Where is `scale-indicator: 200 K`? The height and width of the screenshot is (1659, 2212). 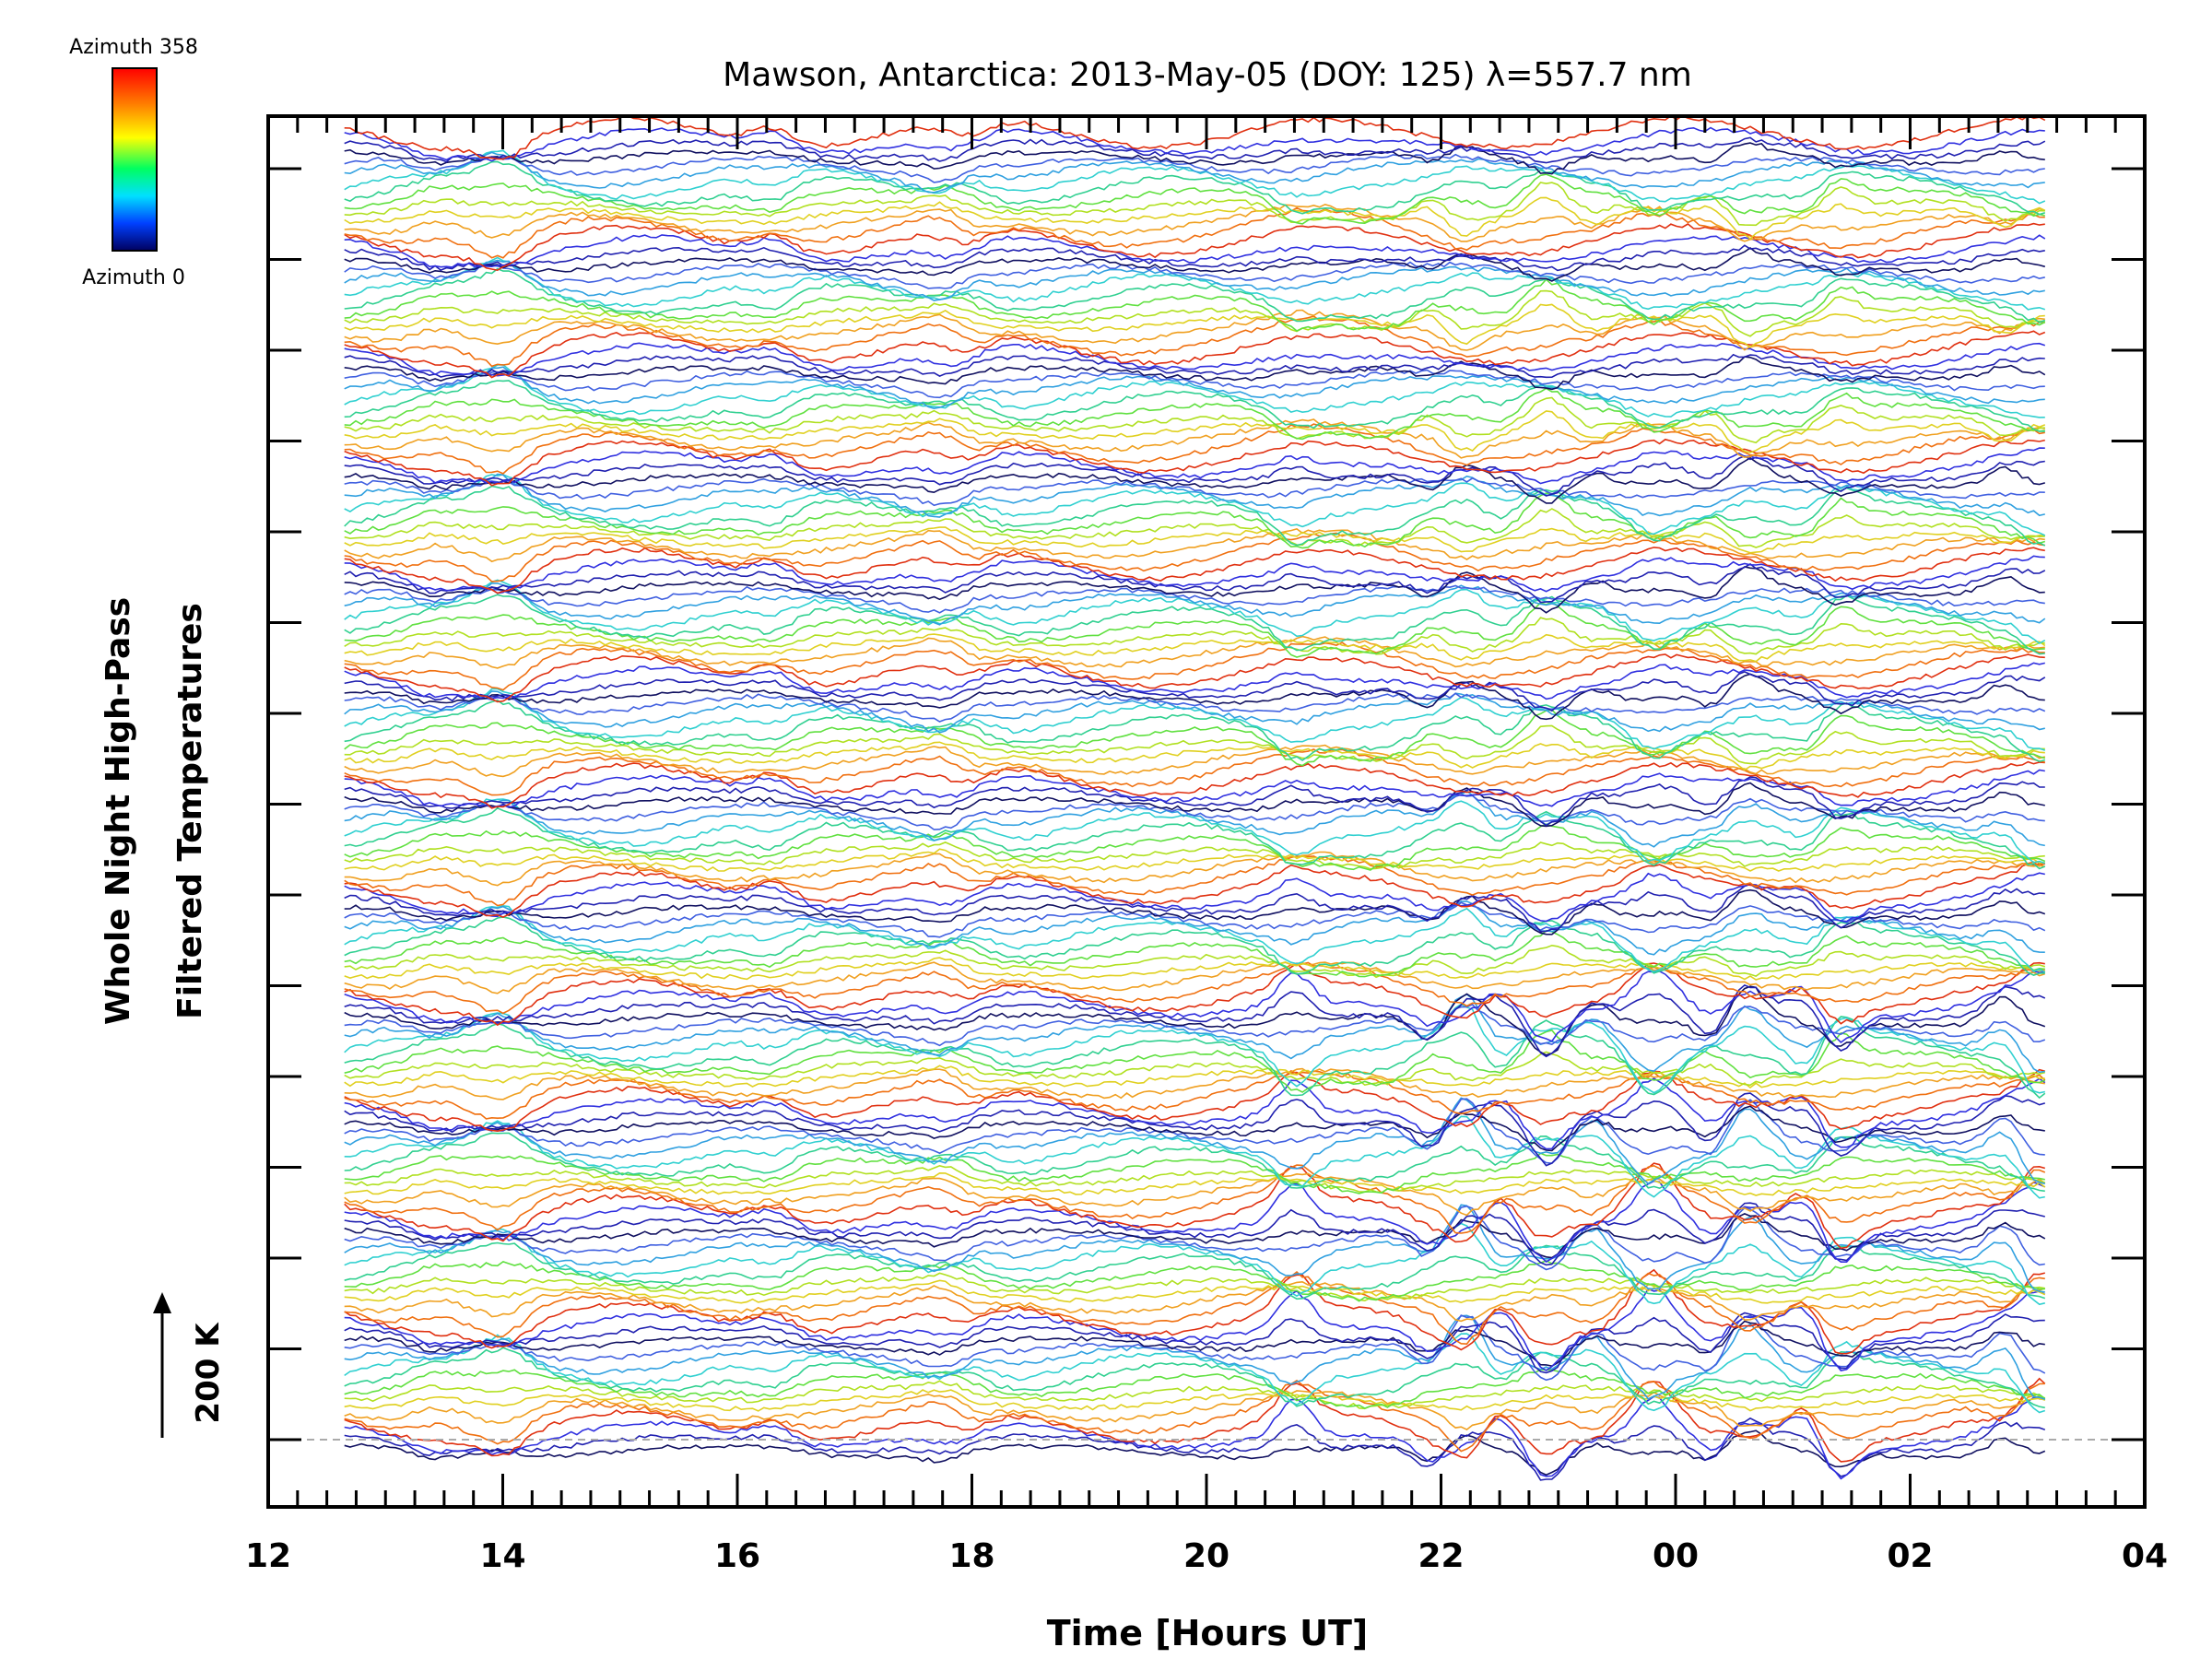
scale-indicator: 200 K is located at coordinates (190, 1365).